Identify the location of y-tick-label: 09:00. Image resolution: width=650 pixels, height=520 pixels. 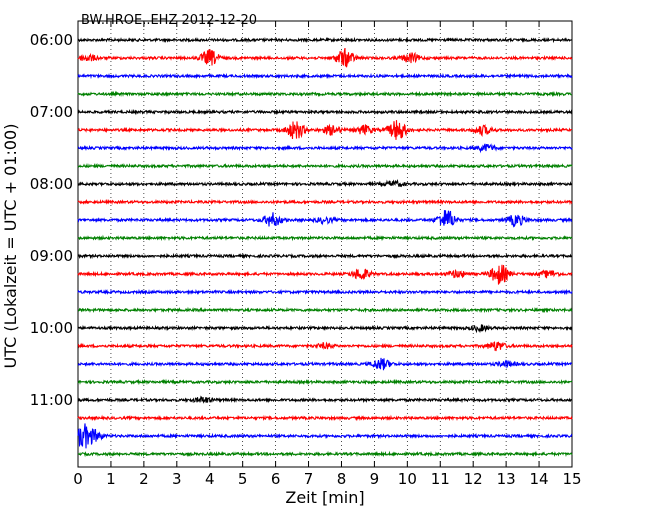
(51, 256).